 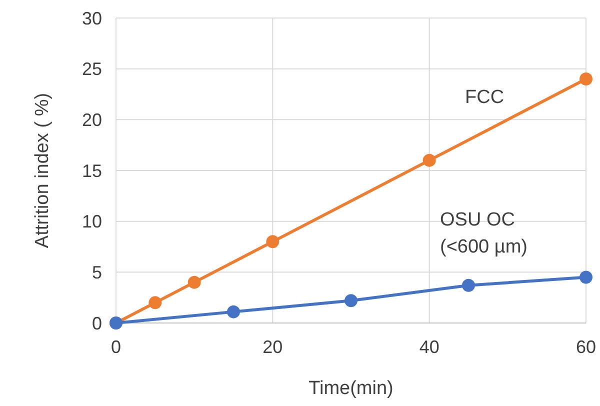 What do you see at coordinates (92, 222) in the screenshot?
I see `y-tick-label: 10` at bounding box center [92, 222].